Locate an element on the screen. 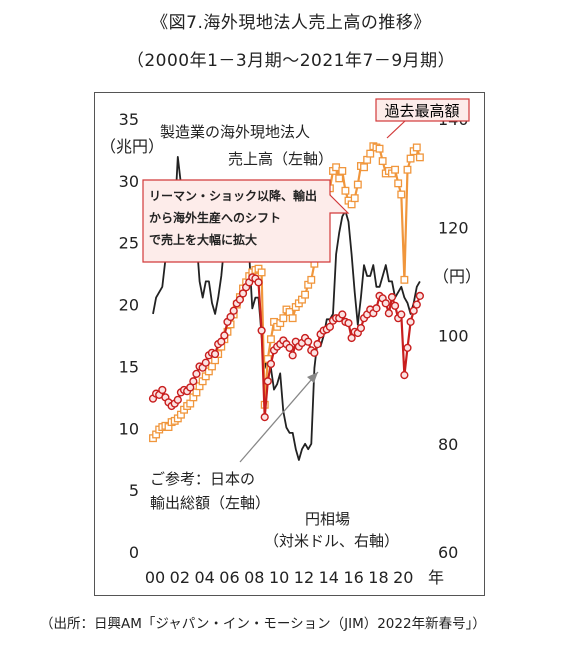 Image resolution: width=582 pixels, height=645 pixels. left-axis-tick-label: 5 is located at coordinates (134, 490).